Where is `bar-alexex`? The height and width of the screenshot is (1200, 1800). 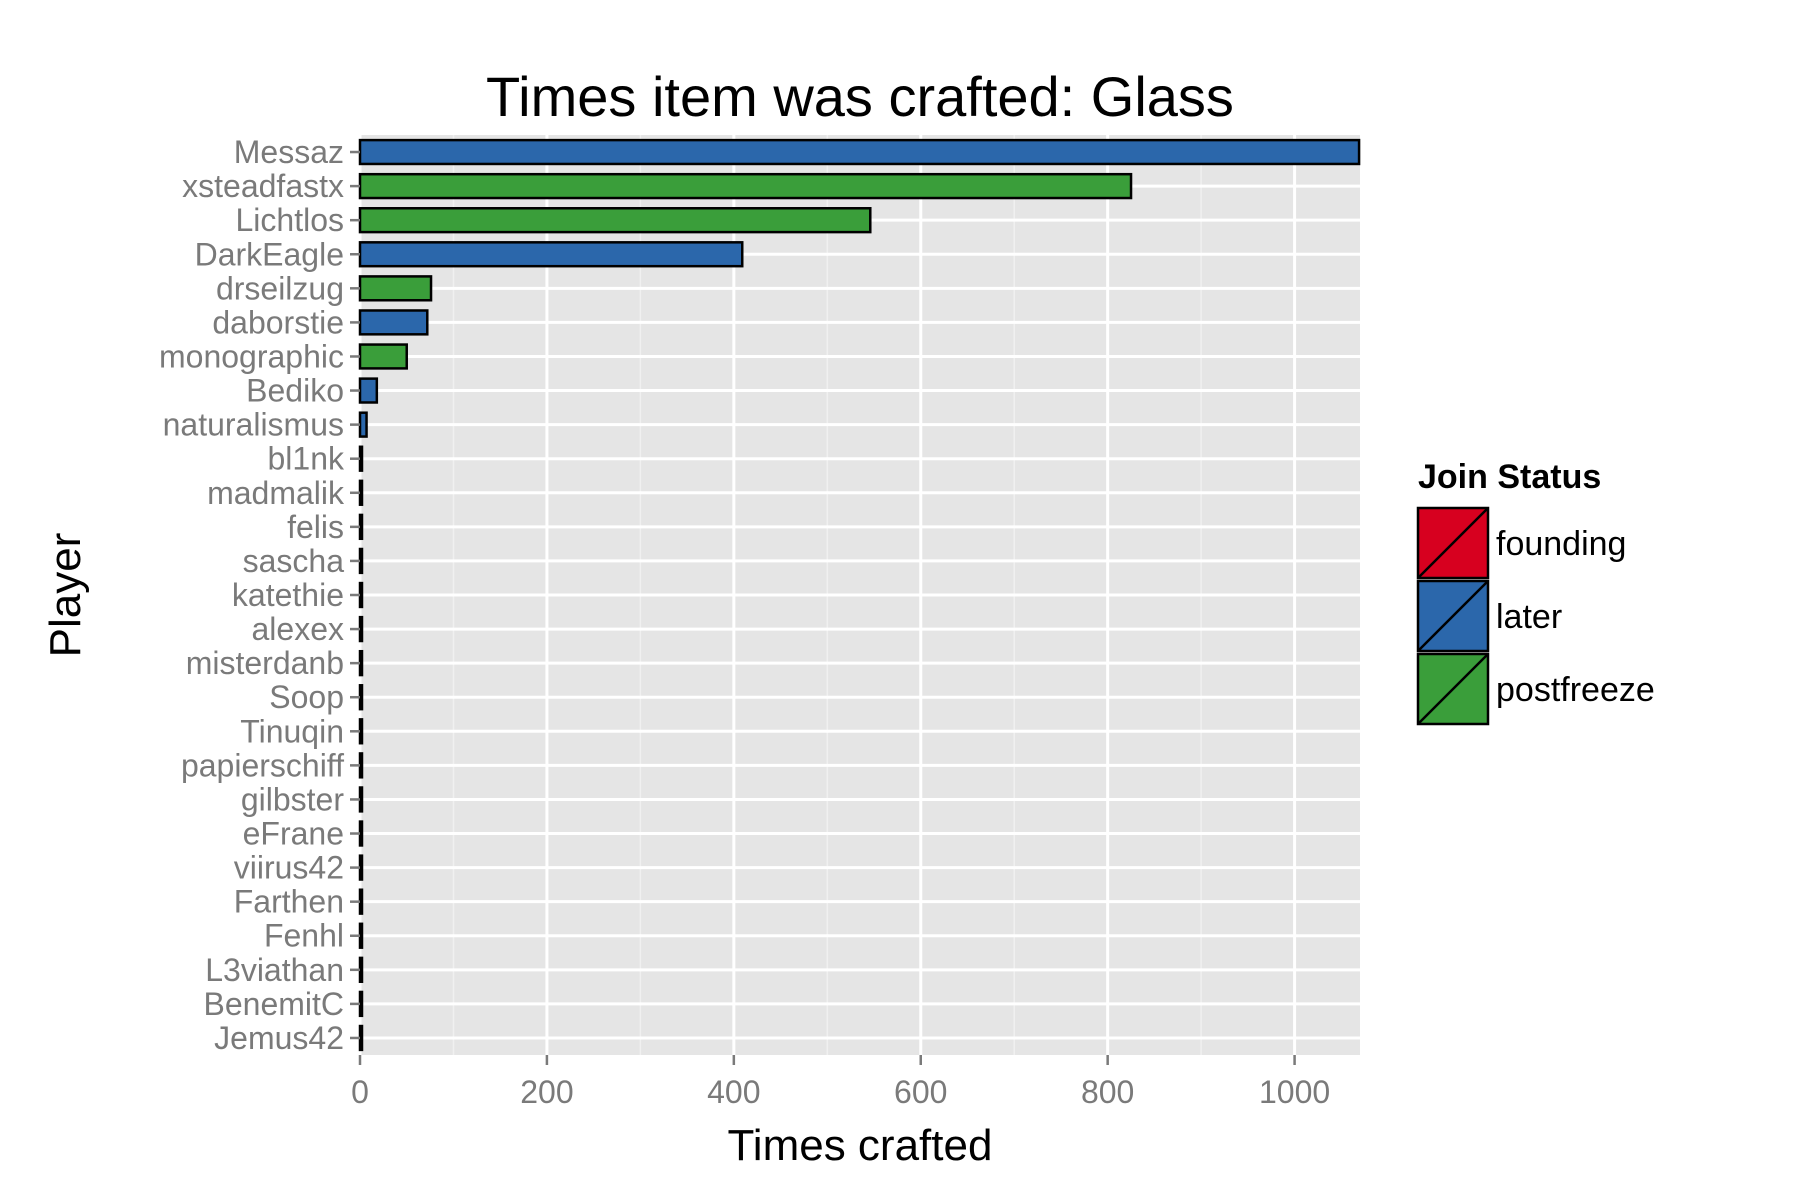
bar-alexex is located at coordinates (361, 629).